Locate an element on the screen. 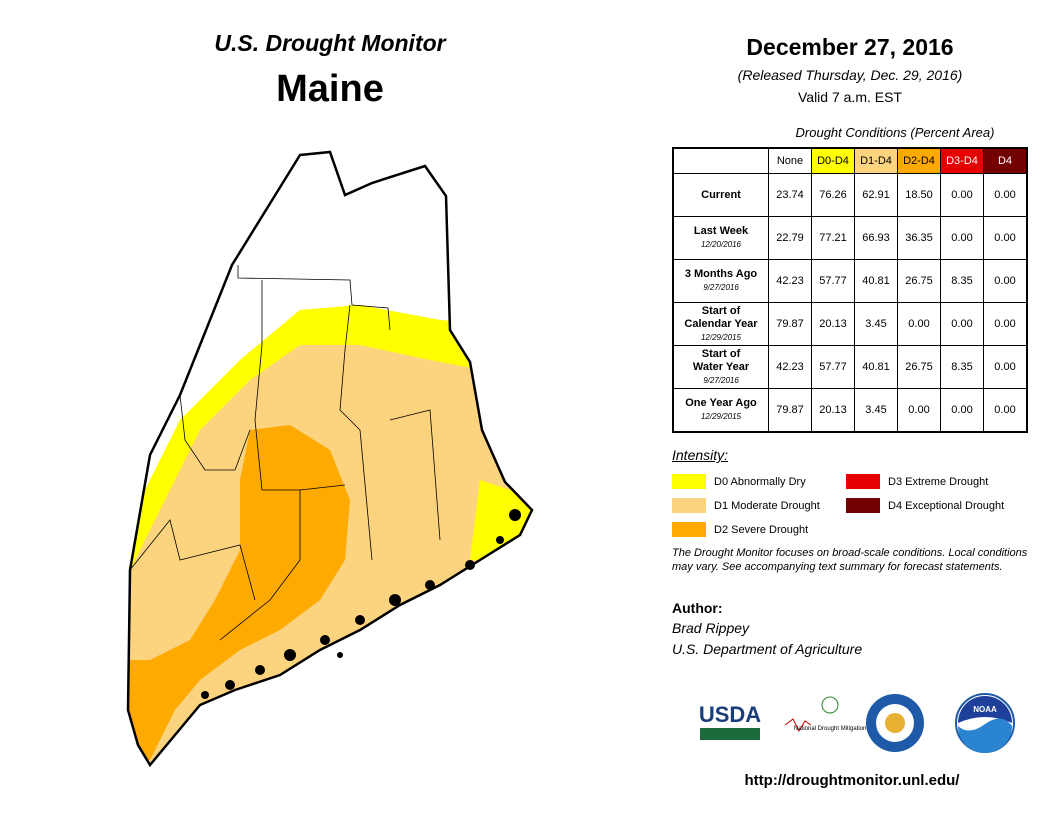 The image size is (1056, 816). column-header: D1-D4 is located at coordinates (876, 160).